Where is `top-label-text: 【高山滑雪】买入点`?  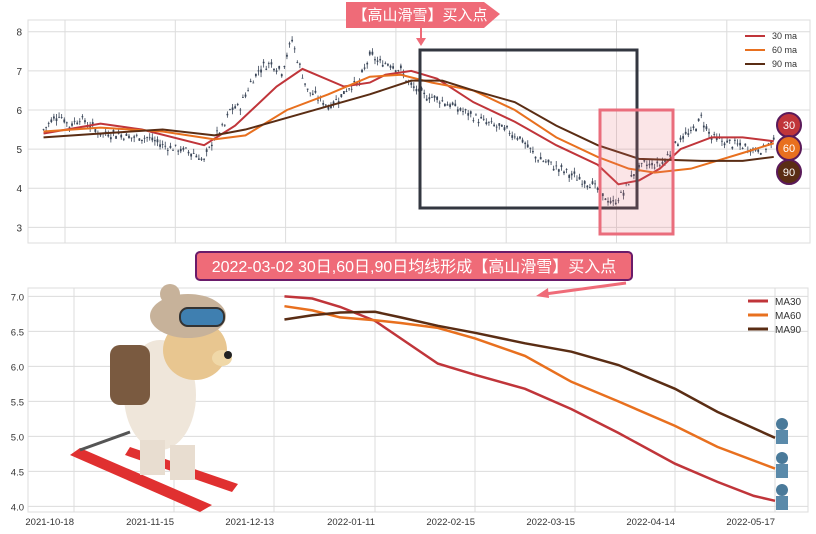
top-label-text: 【高山滑雪】买入点 is located at coordinates (419, 15).